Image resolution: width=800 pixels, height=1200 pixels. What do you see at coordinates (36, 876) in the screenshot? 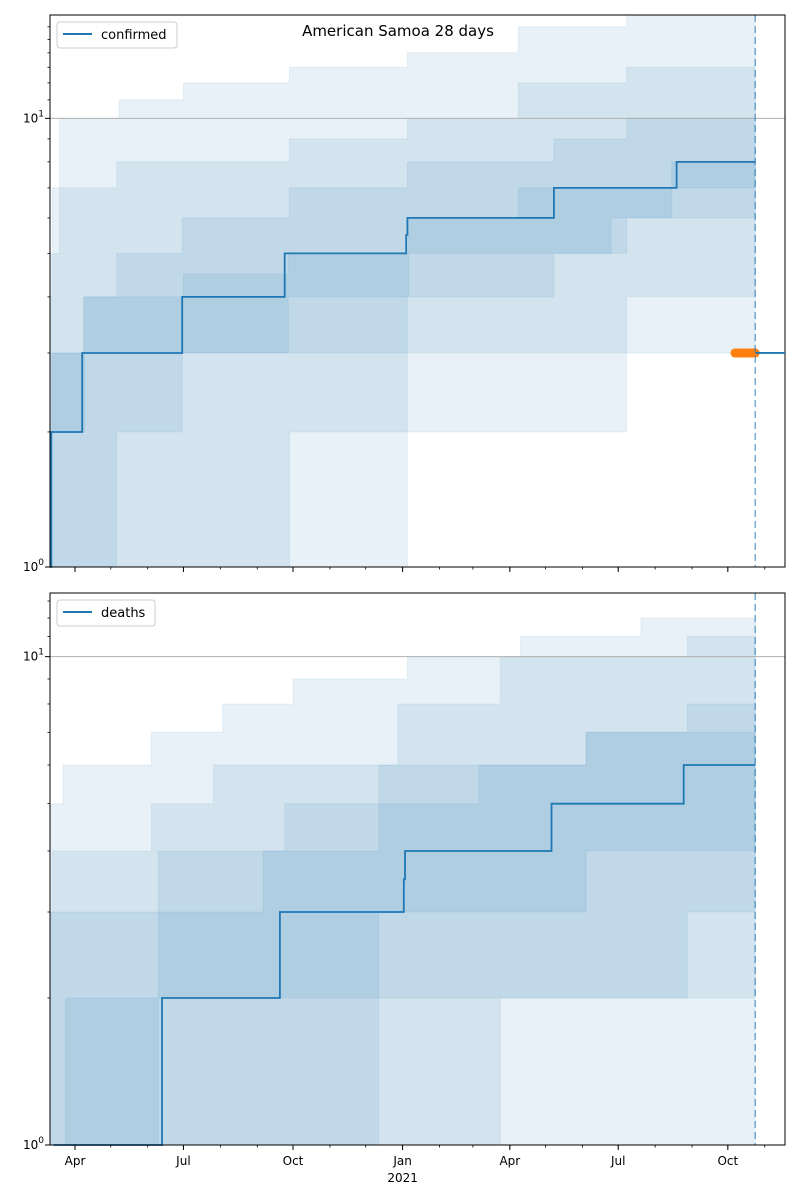
I see `deaths-y-ticks: 10⁰ 10¹` at bounding box center [36, 876].